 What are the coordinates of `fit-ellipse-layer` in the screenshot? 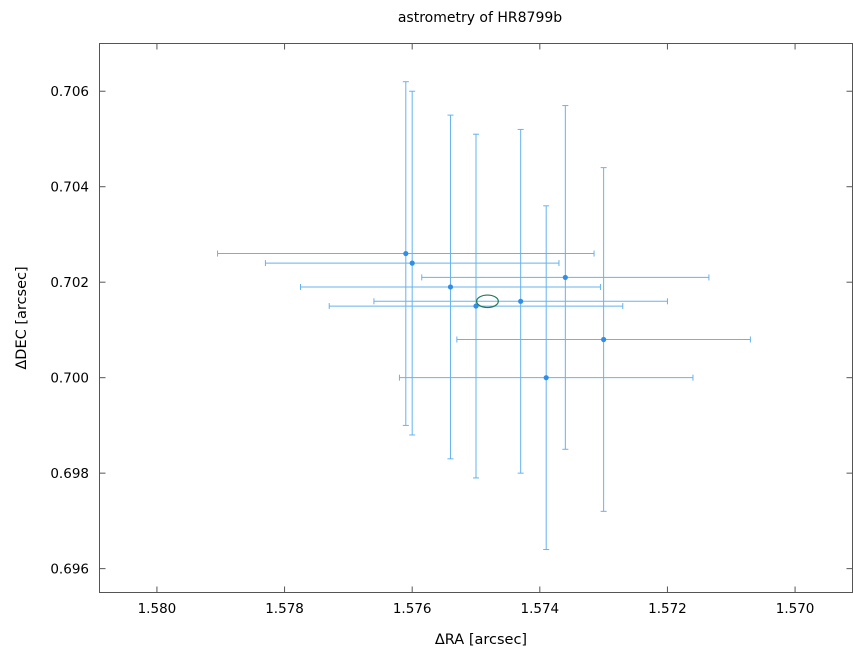 It's located at (487, 301).